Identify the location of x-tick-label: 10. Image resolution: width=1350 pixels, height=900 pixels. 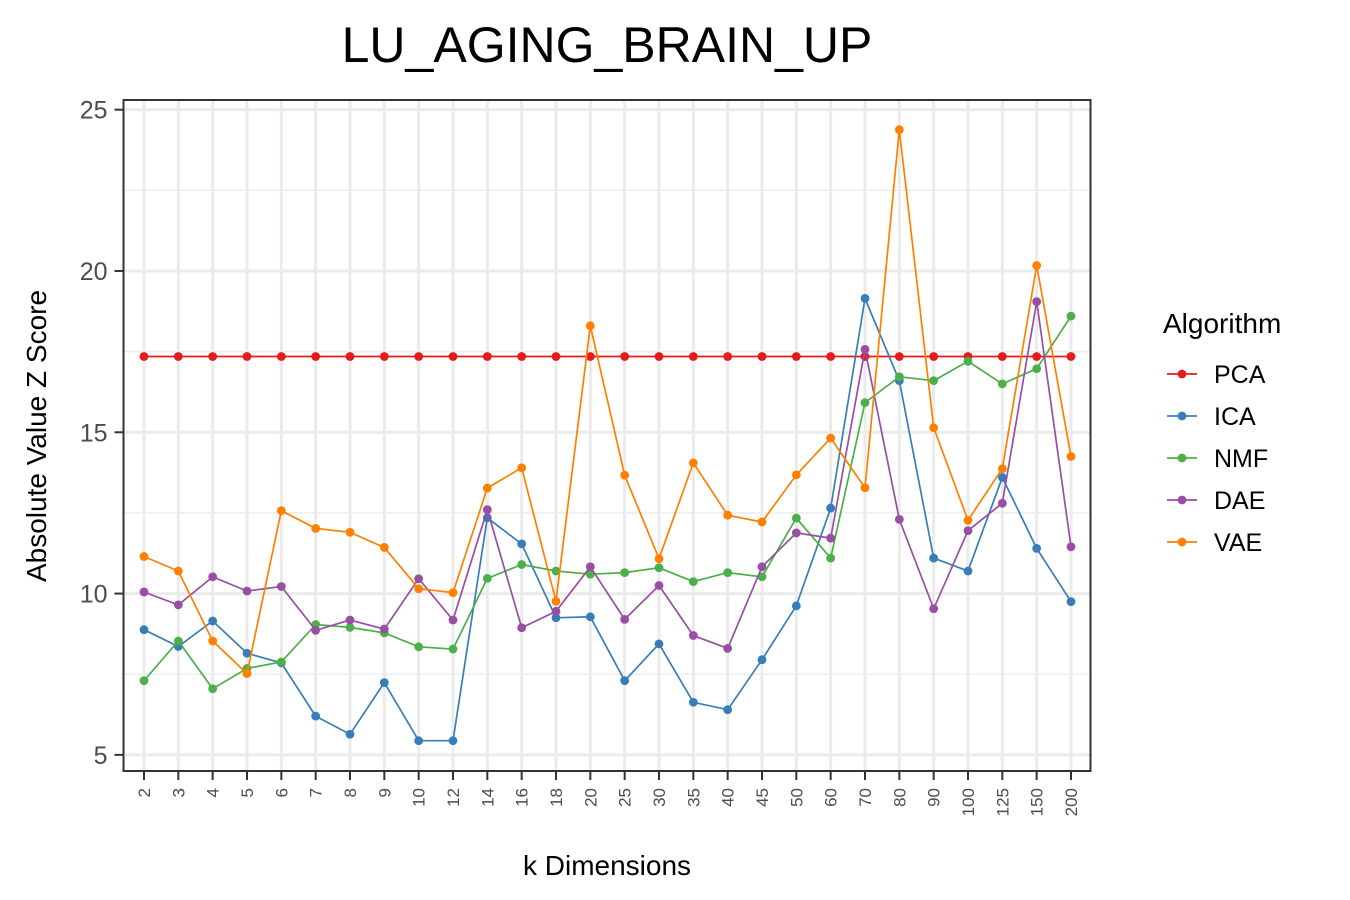
(419, 797).